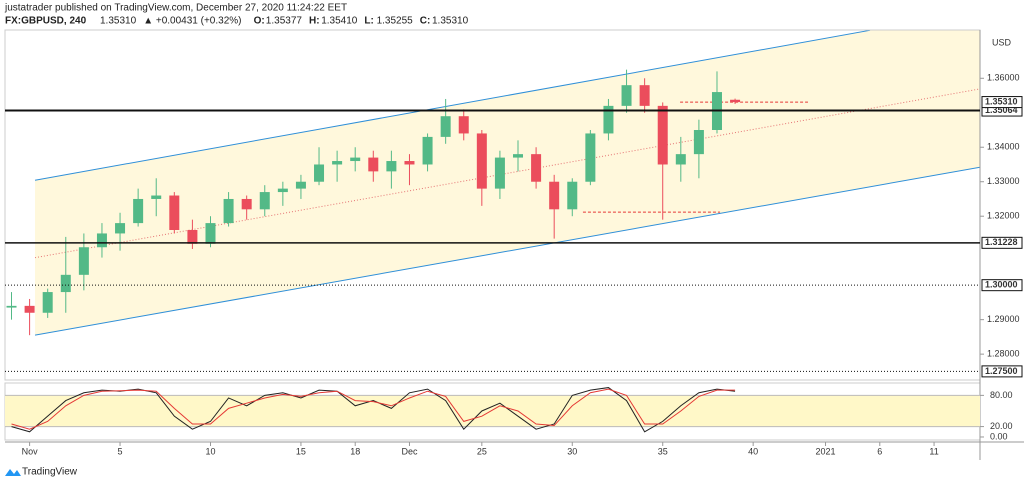 This screenshot has height=485, width=1024. I want to click on level-label: 1.30000, so click(1001, 285).